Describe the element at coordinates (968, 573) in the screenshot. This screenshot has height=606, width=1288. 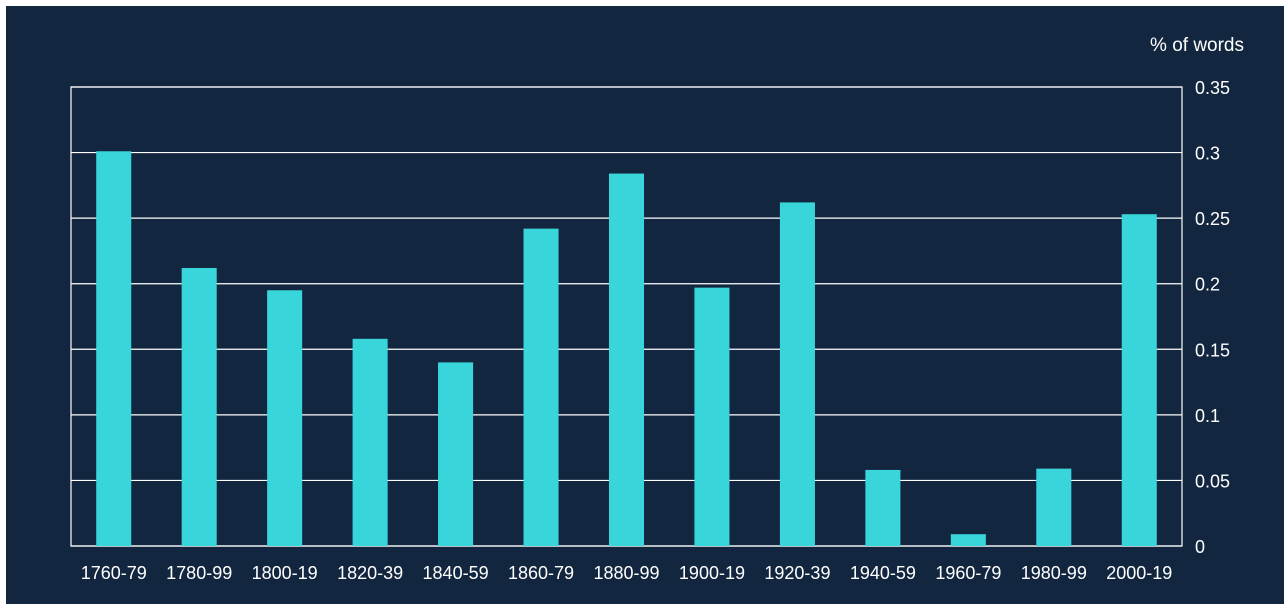
I see `x-tick-label: 1960-79` at that location.